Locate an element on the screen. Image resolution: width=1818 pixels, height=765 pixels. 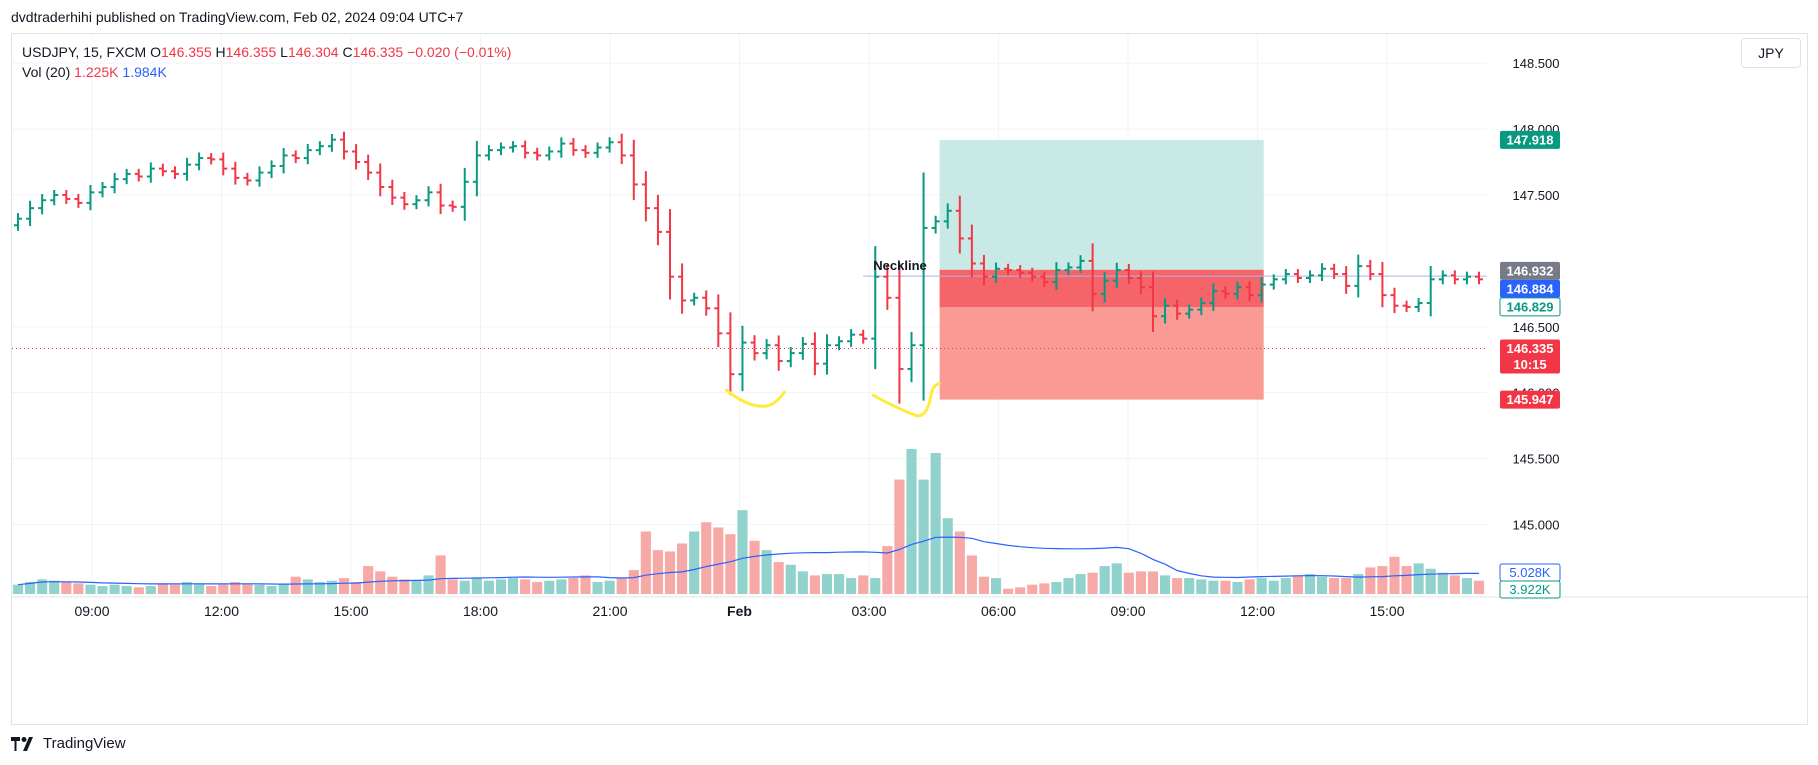
volume-label: 5.028K is located at coordinates (1530, 572).